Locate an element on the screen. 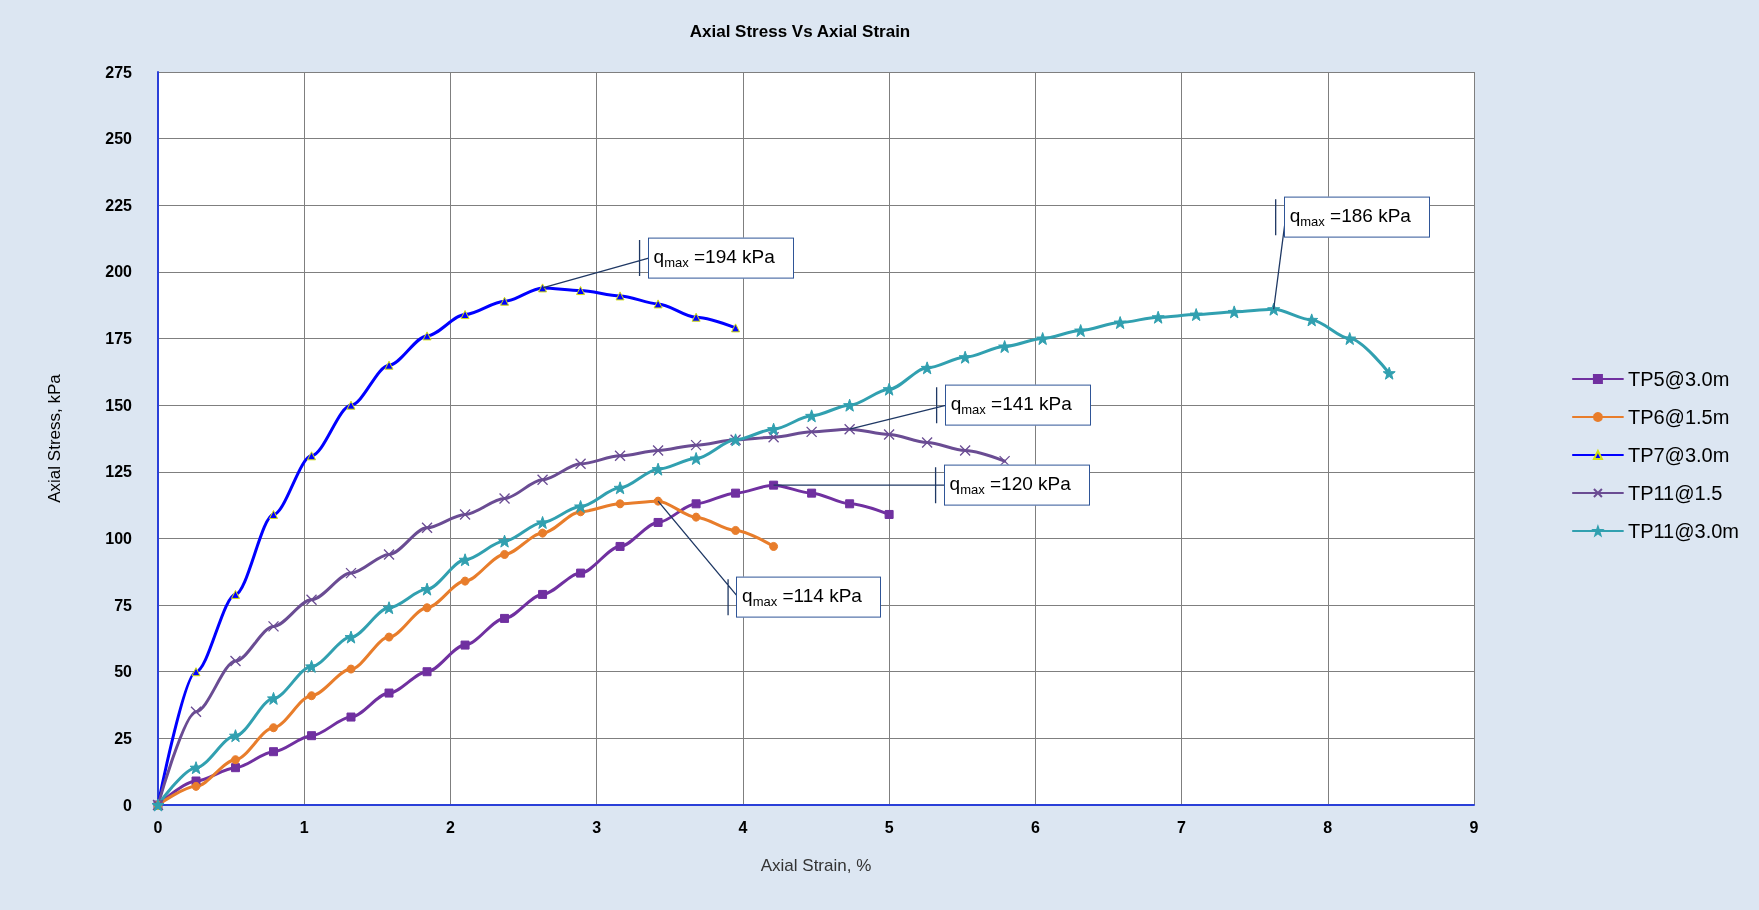 The height and width of the screenshot is (910, 1759). y-tick-label: 250 is located at coordinates (119, 139).